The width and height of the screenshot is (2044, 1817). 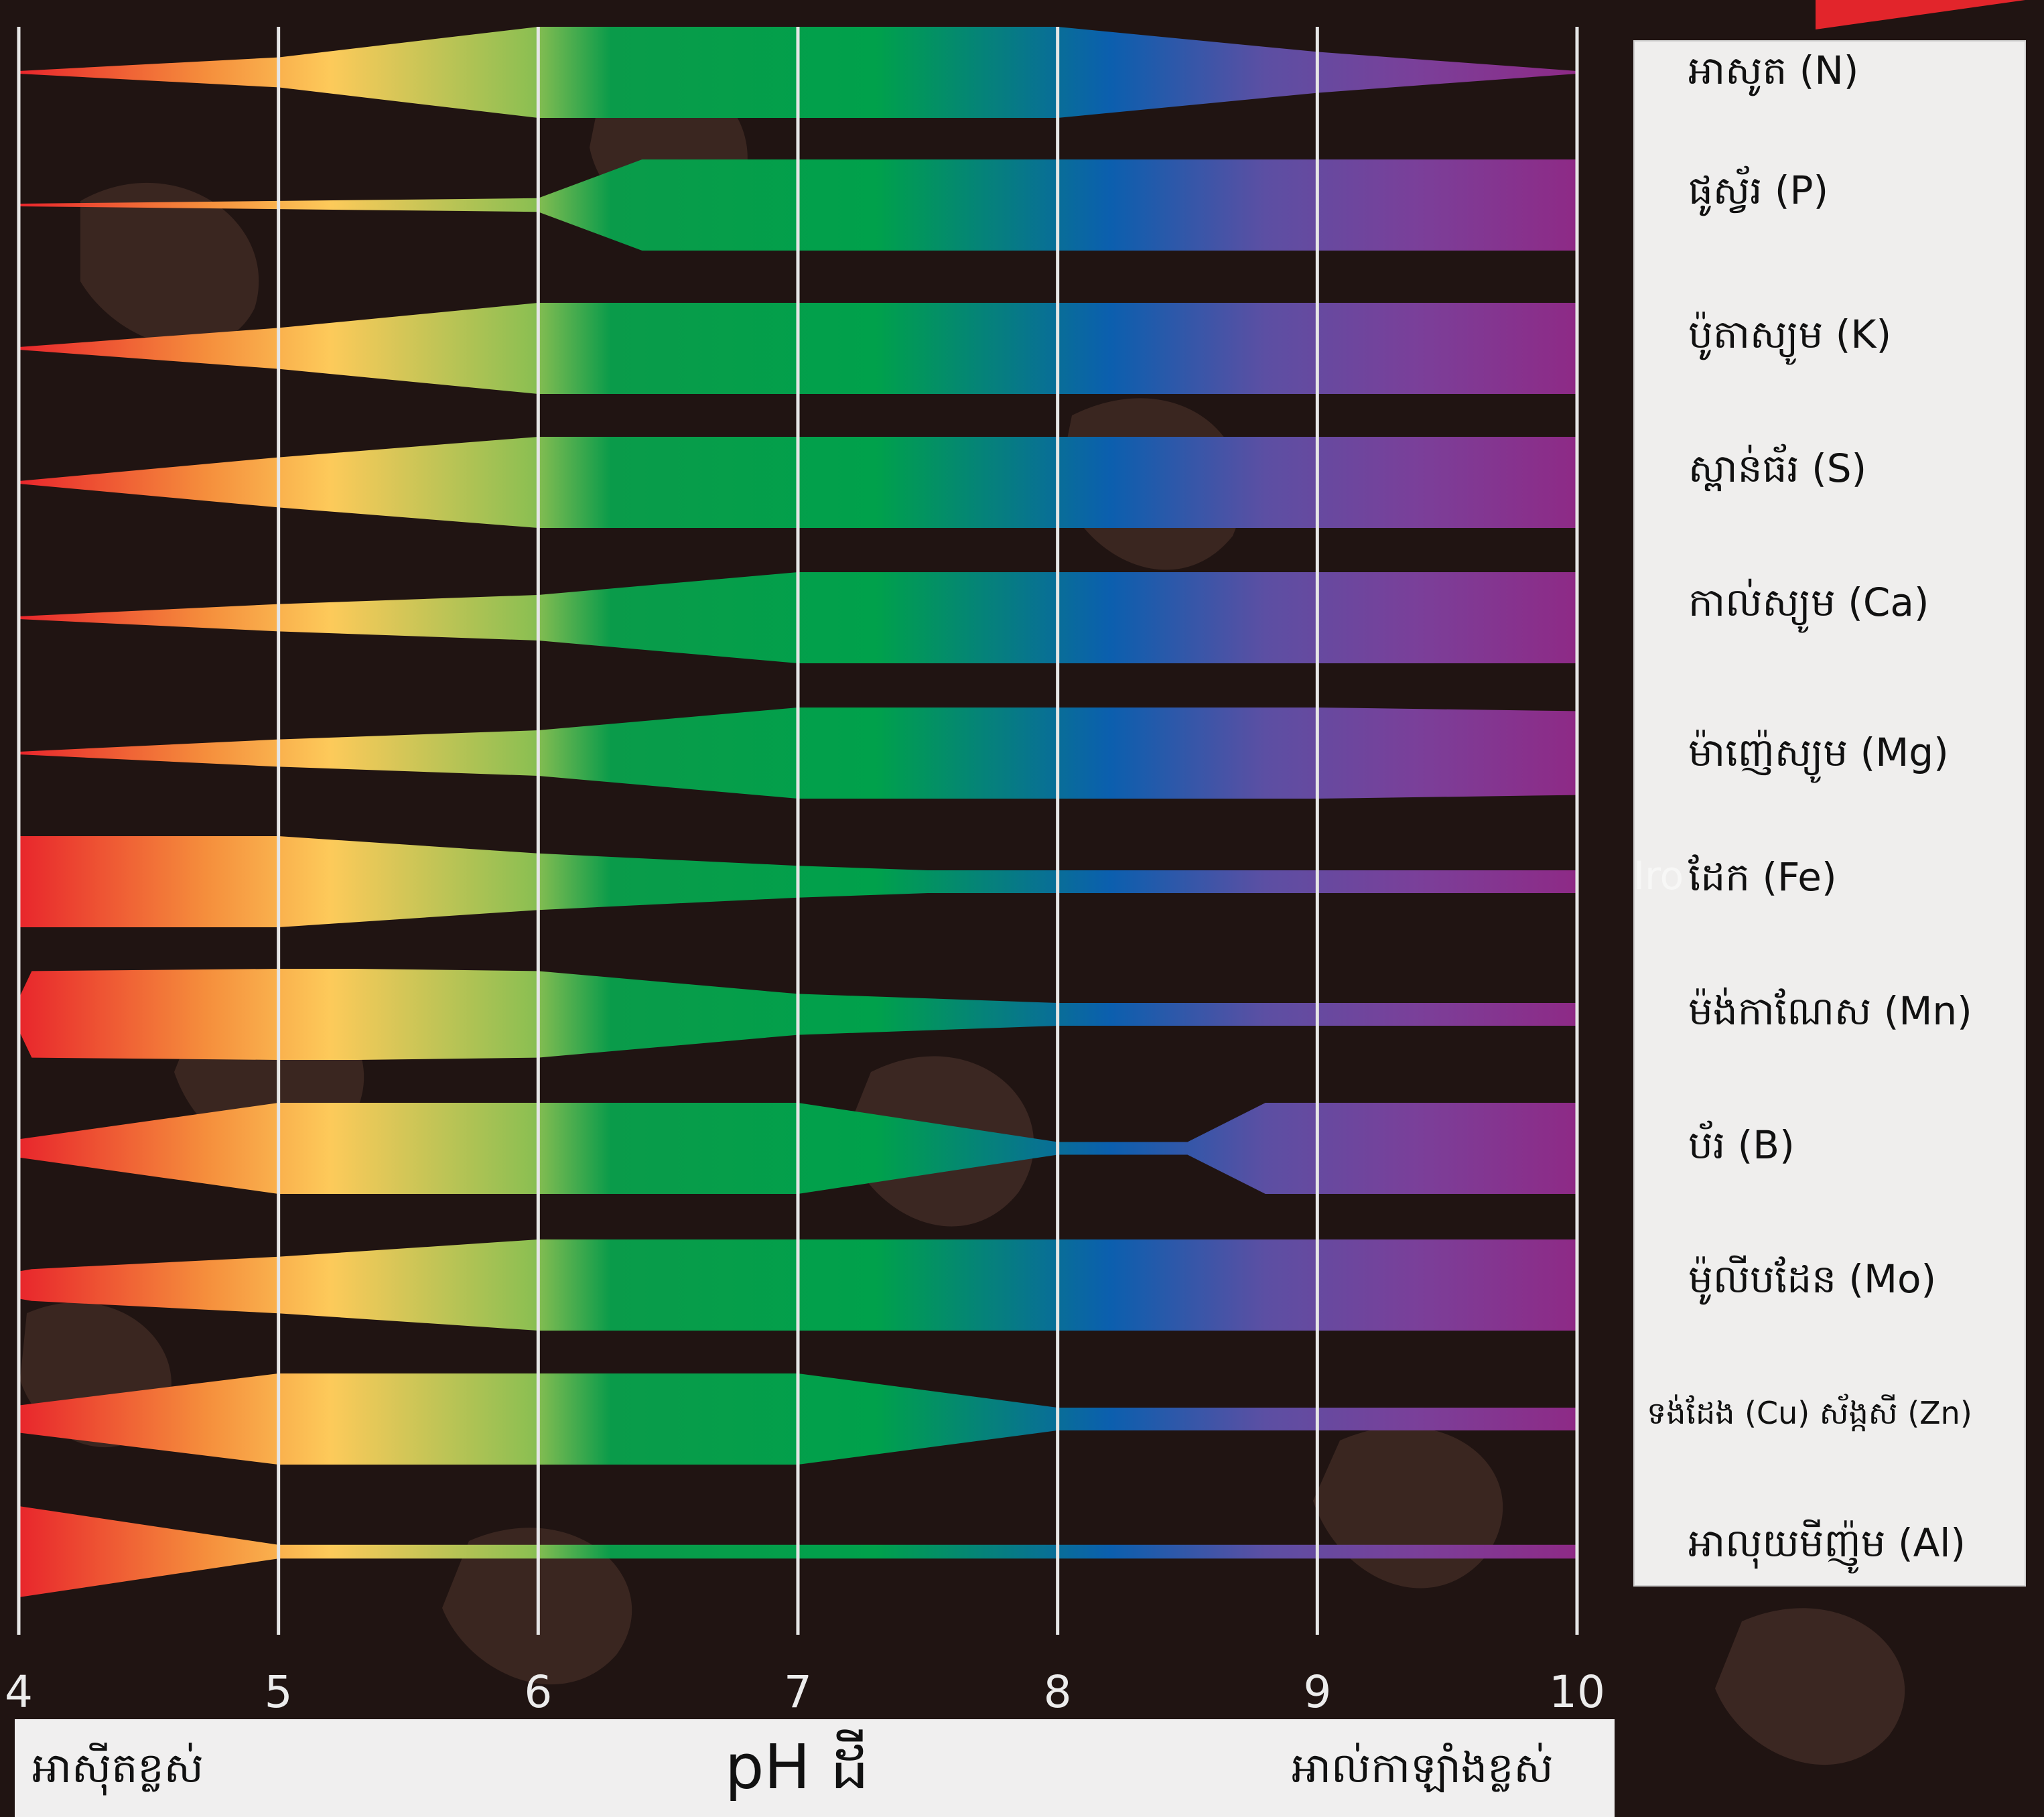 I want to click on legend-item-nitrogen: អាសូត (N), so click(x=1773, y=70).